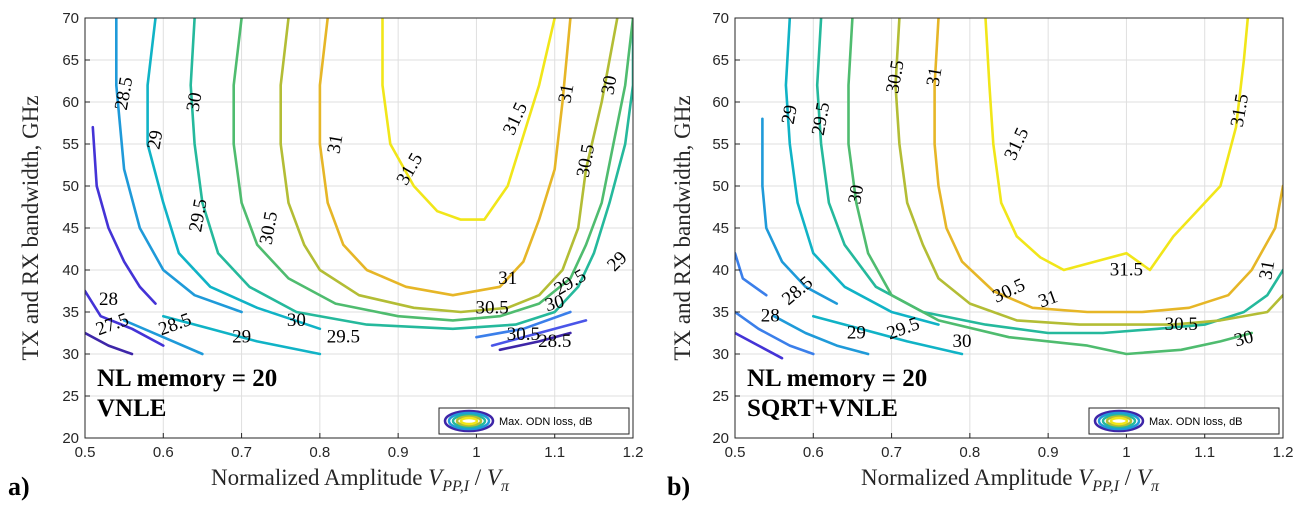 Image resolution: width=1313 pixels, height=509 pixels. What do you see at coordinates (1126, 270) in the screenshot?
I see `contour-label: 31.5` at bounding box center [1126, 270].